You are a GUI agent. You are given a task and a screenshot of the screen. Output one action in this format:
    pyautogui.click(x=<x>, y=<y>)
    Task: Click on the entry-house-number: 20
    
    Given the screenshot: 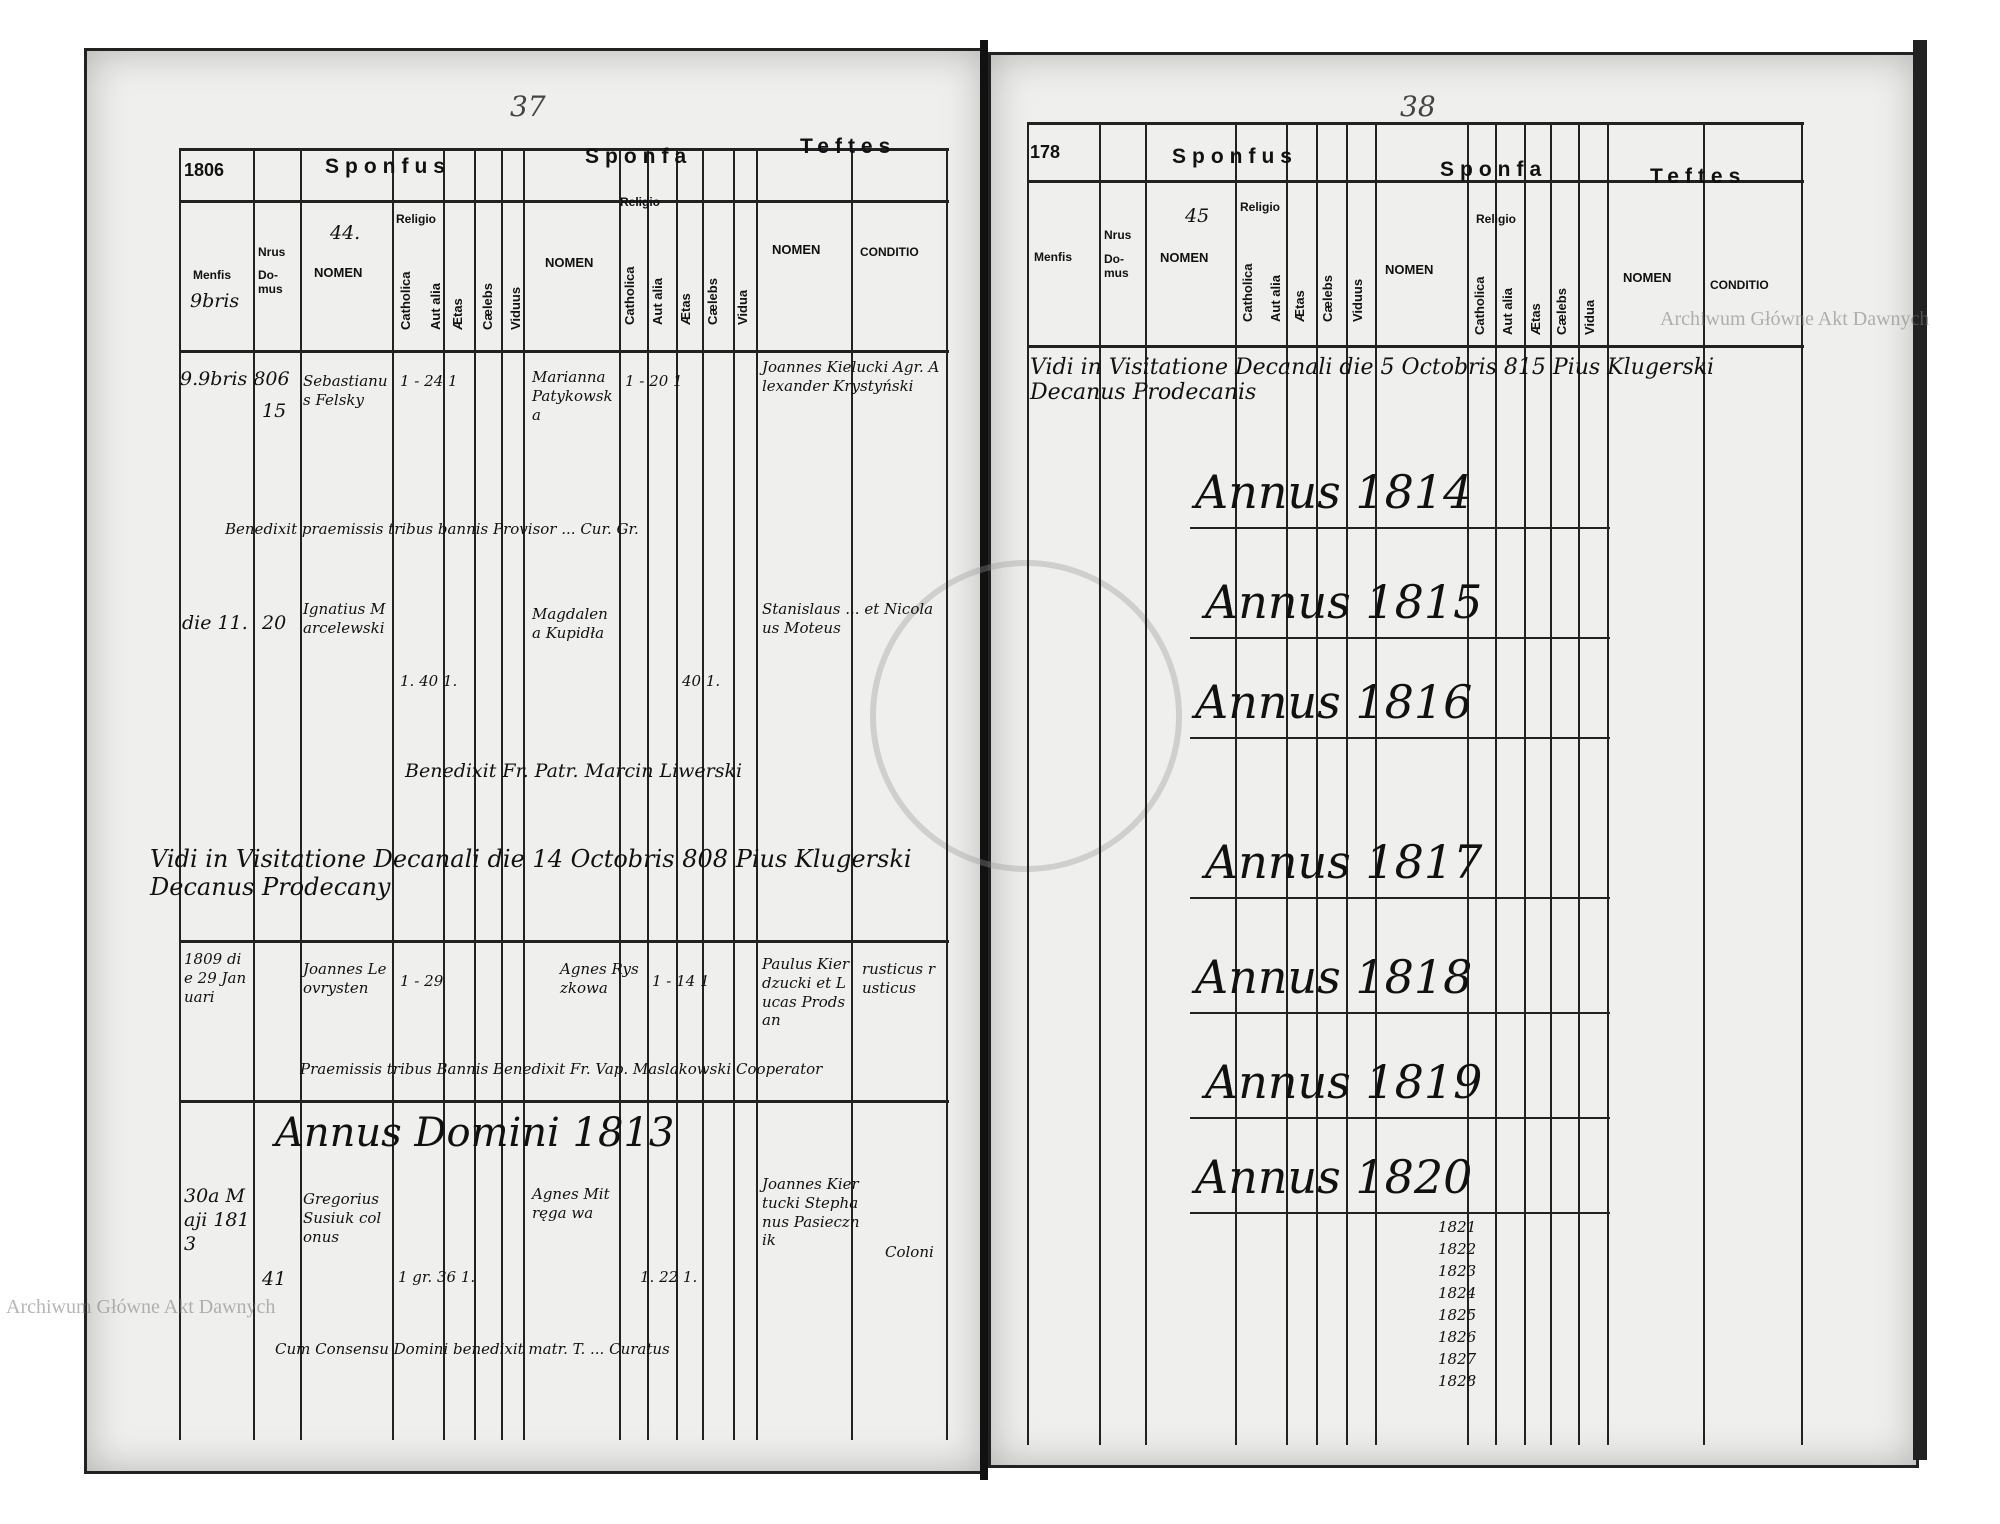 What is the action you would take?
    pyautogui.click(x=274, y=623)
    